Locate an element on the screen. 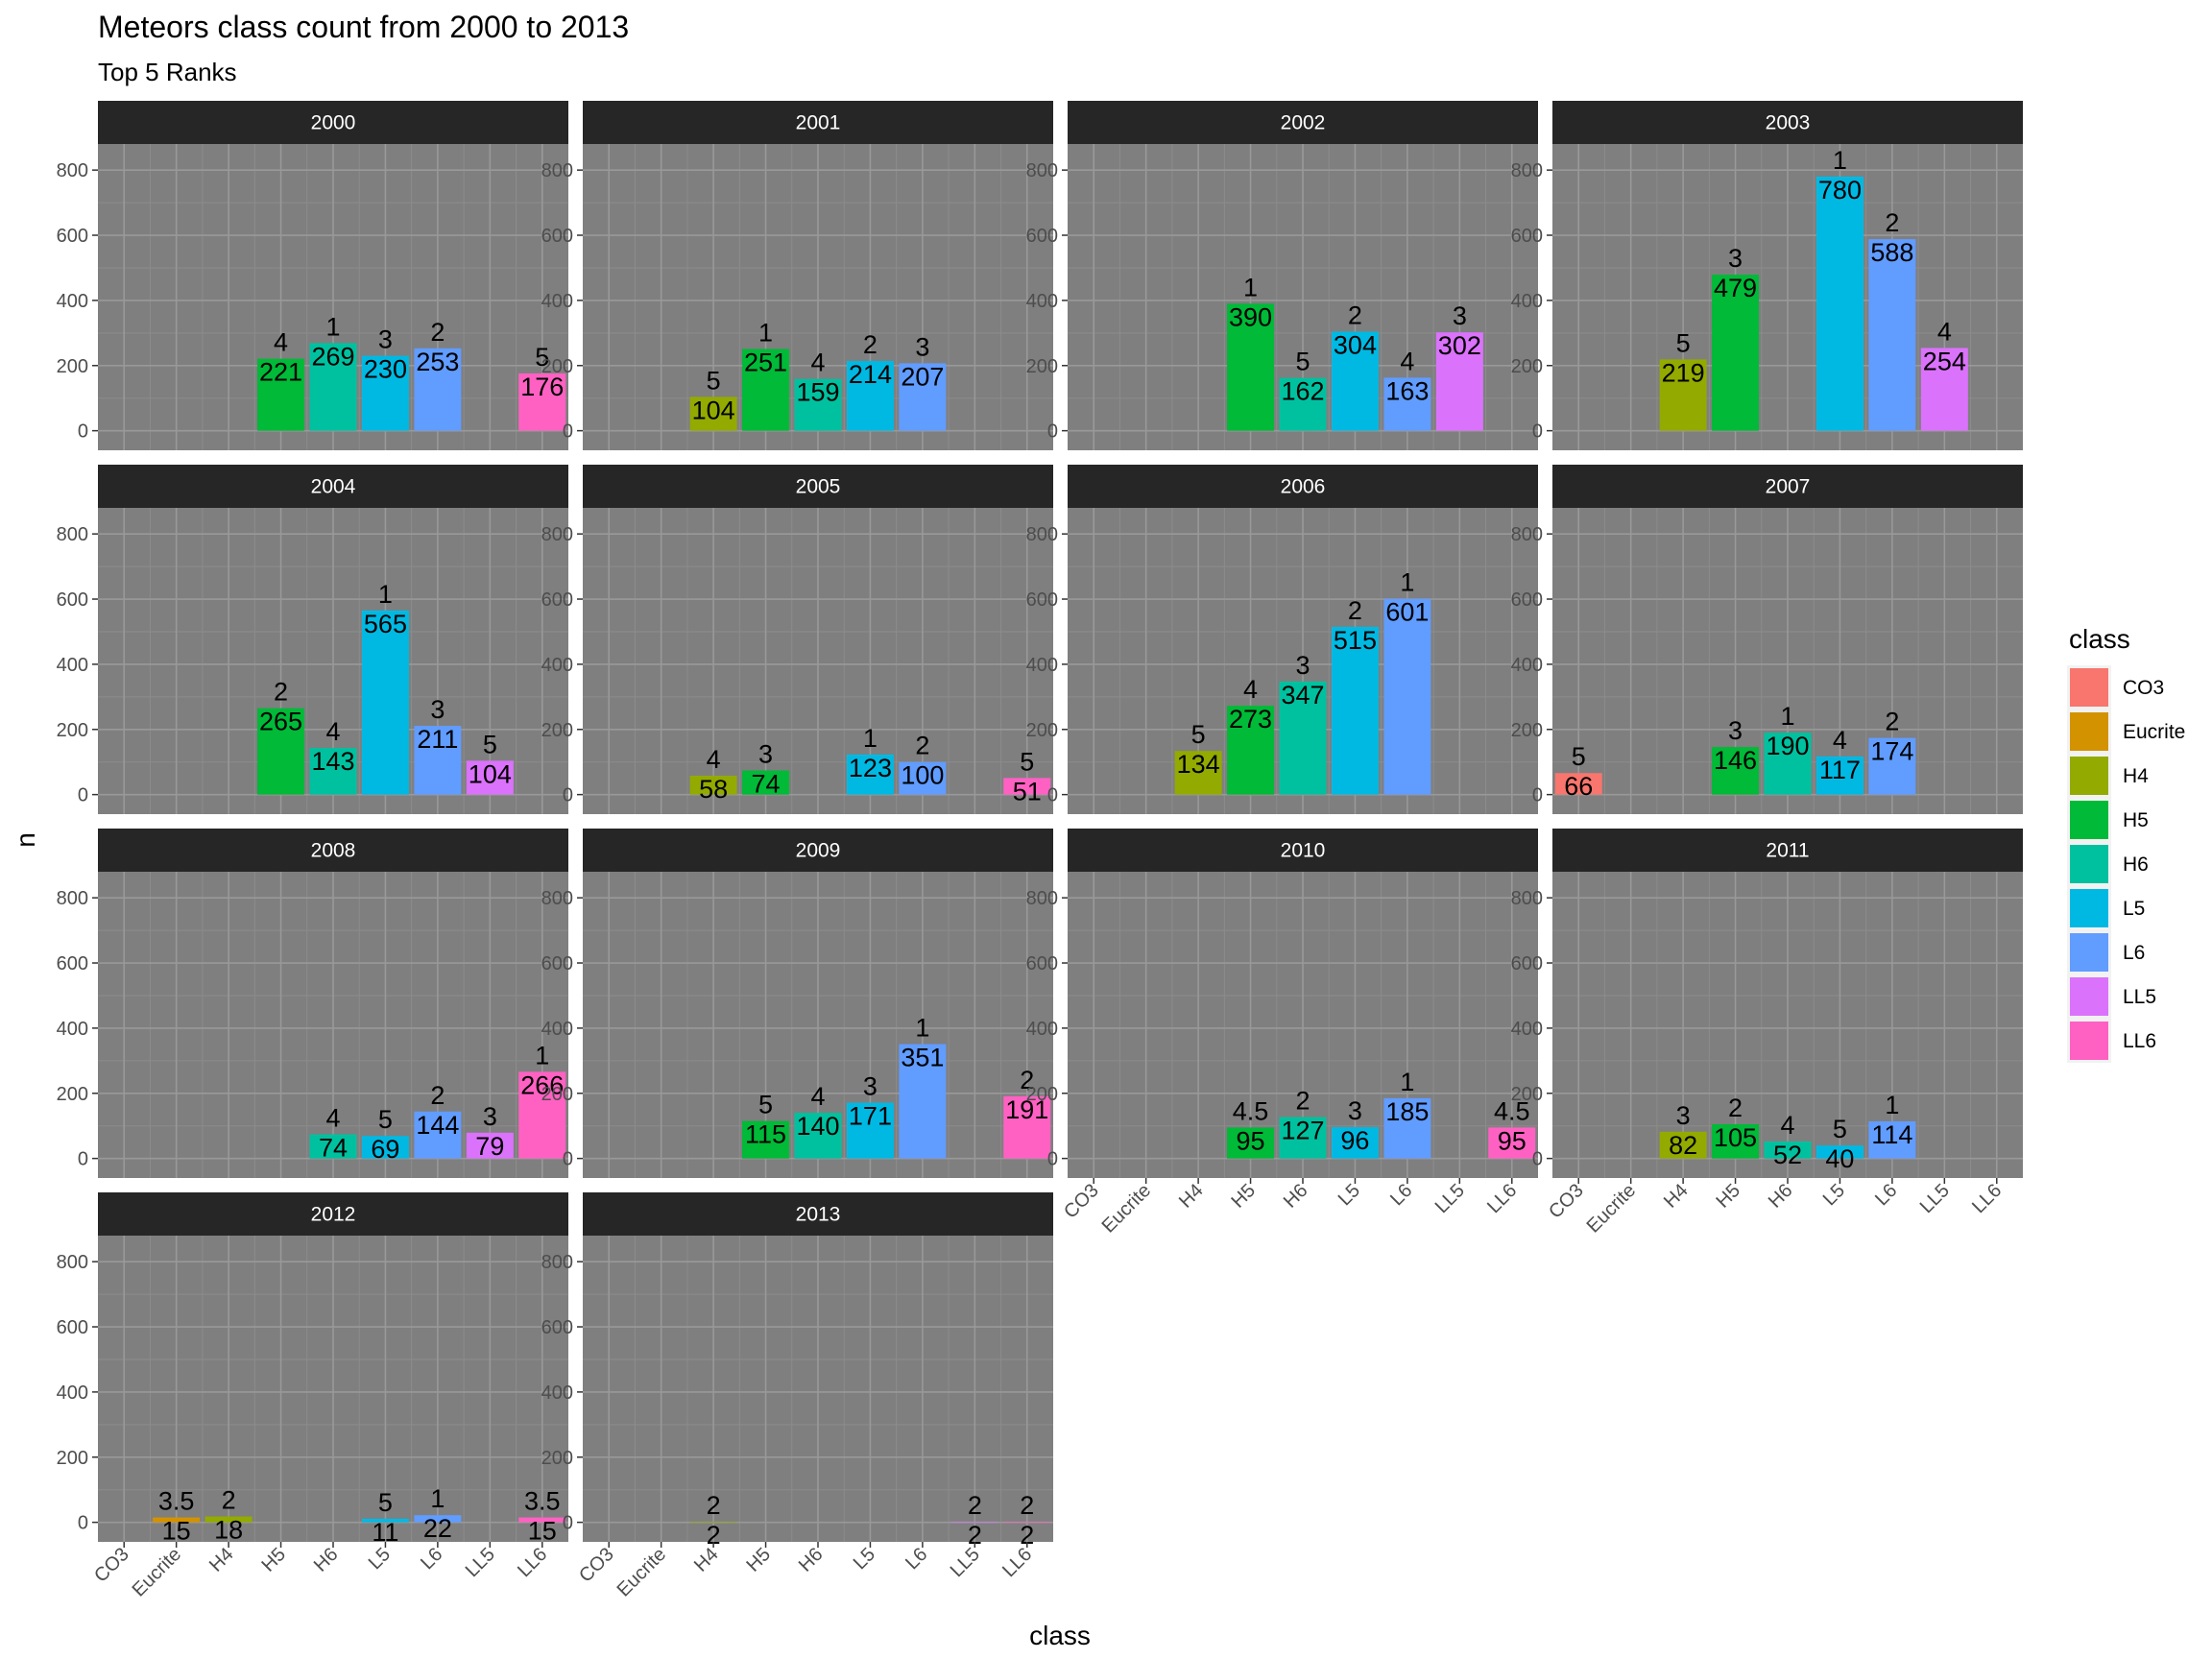 Image resolution: width=2212 pixels, height=1659 pixels. x-tick-label: LL5 is located at coordinates (480, 1562).